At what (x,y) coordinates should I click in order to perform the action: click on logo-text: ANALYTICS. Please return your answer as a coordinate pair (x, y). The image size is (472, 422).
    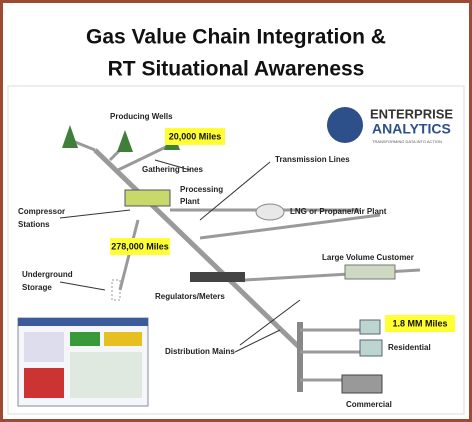
    Looking at the image, I should click on (411, 129).